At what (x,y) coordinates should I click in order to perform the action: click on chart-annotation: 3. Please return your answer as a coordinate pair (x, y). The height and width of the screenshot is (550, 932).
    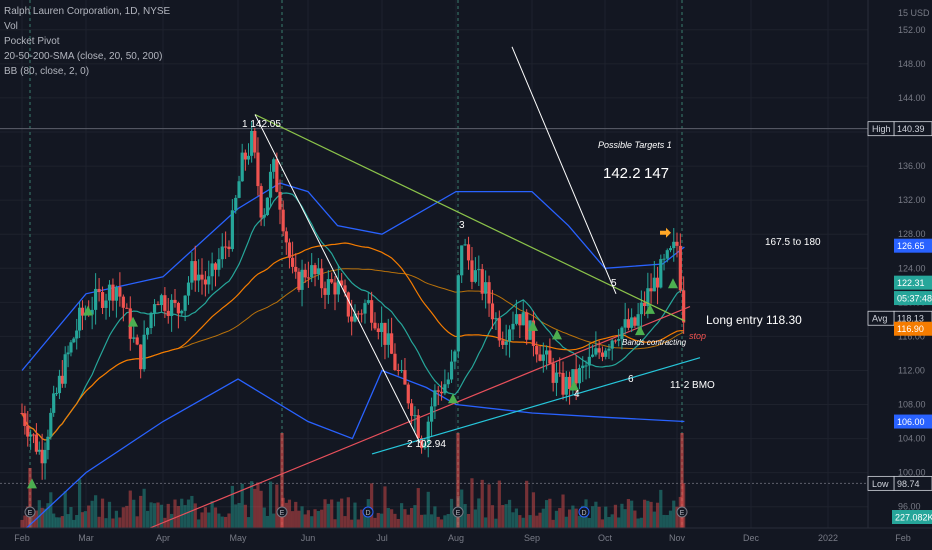
    Looking at the image, I should click on (462, 225).